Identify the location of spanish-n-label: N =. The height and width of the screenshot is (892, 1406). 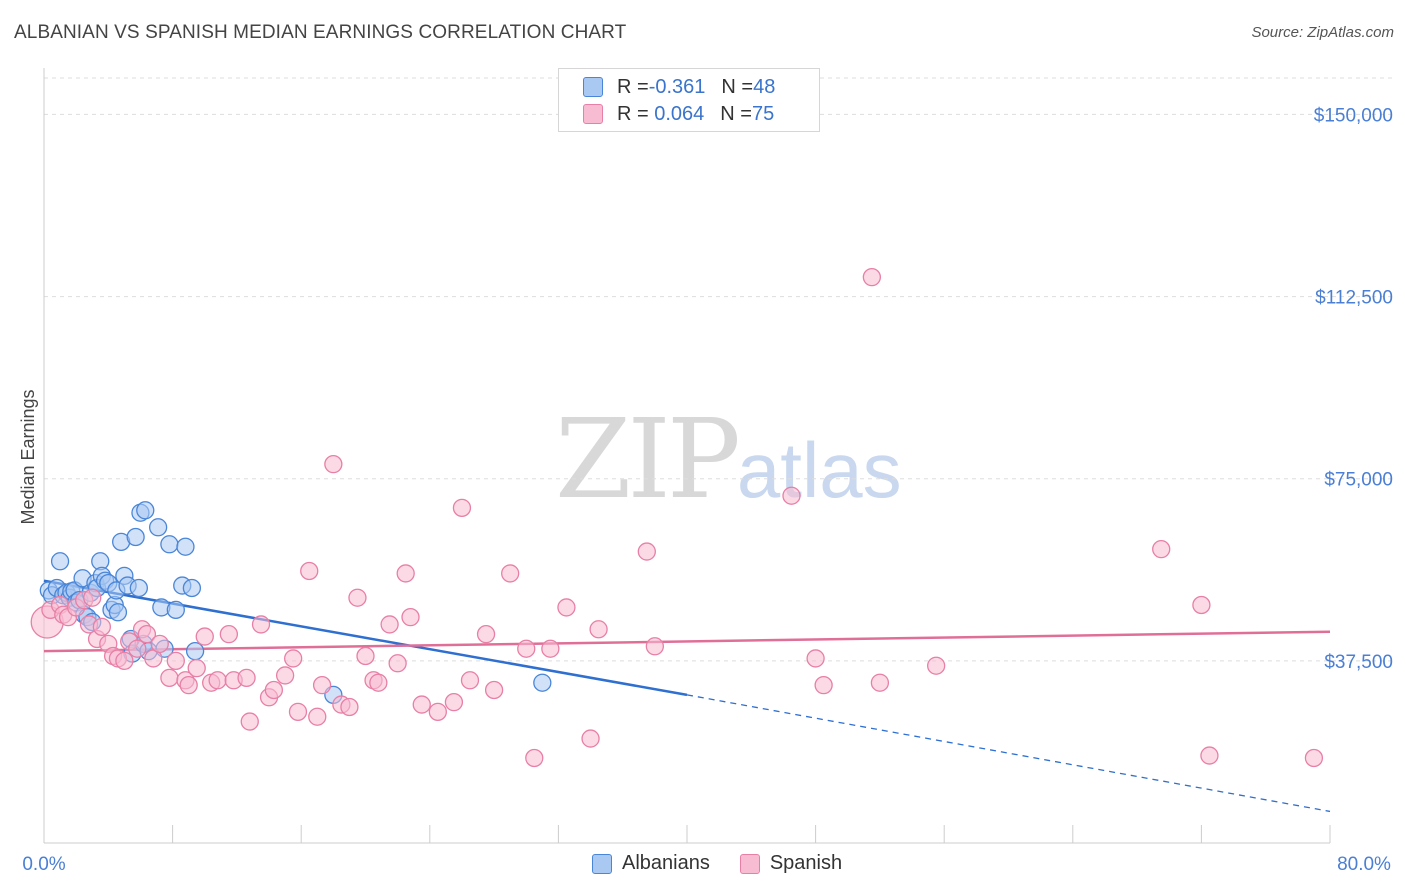
(736, 113).